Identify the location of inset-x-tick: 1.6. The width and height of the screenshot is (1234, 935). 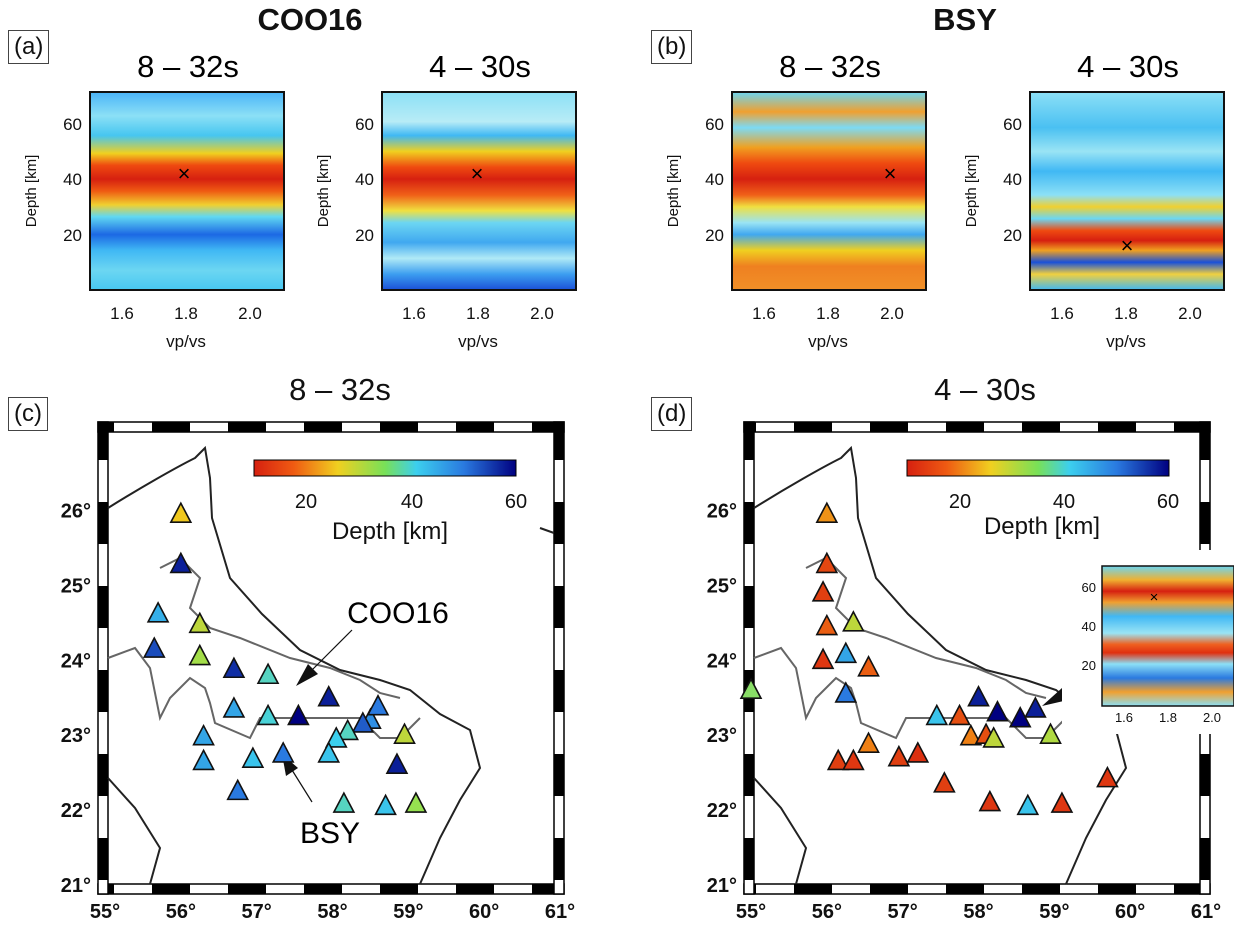
(1124, 717).